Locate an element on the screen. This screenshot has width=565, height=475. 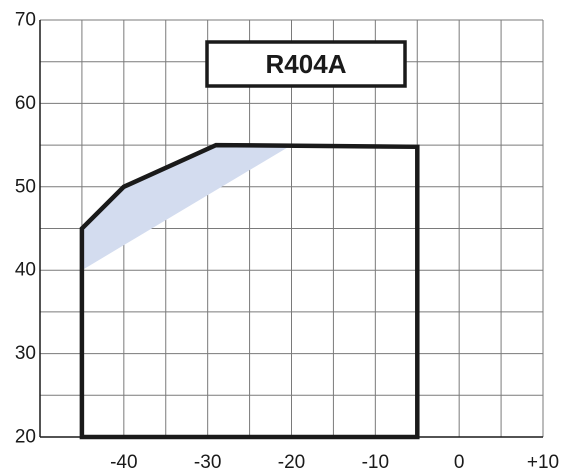
y-tick-label: 60 is located at coordinates (25, 103).